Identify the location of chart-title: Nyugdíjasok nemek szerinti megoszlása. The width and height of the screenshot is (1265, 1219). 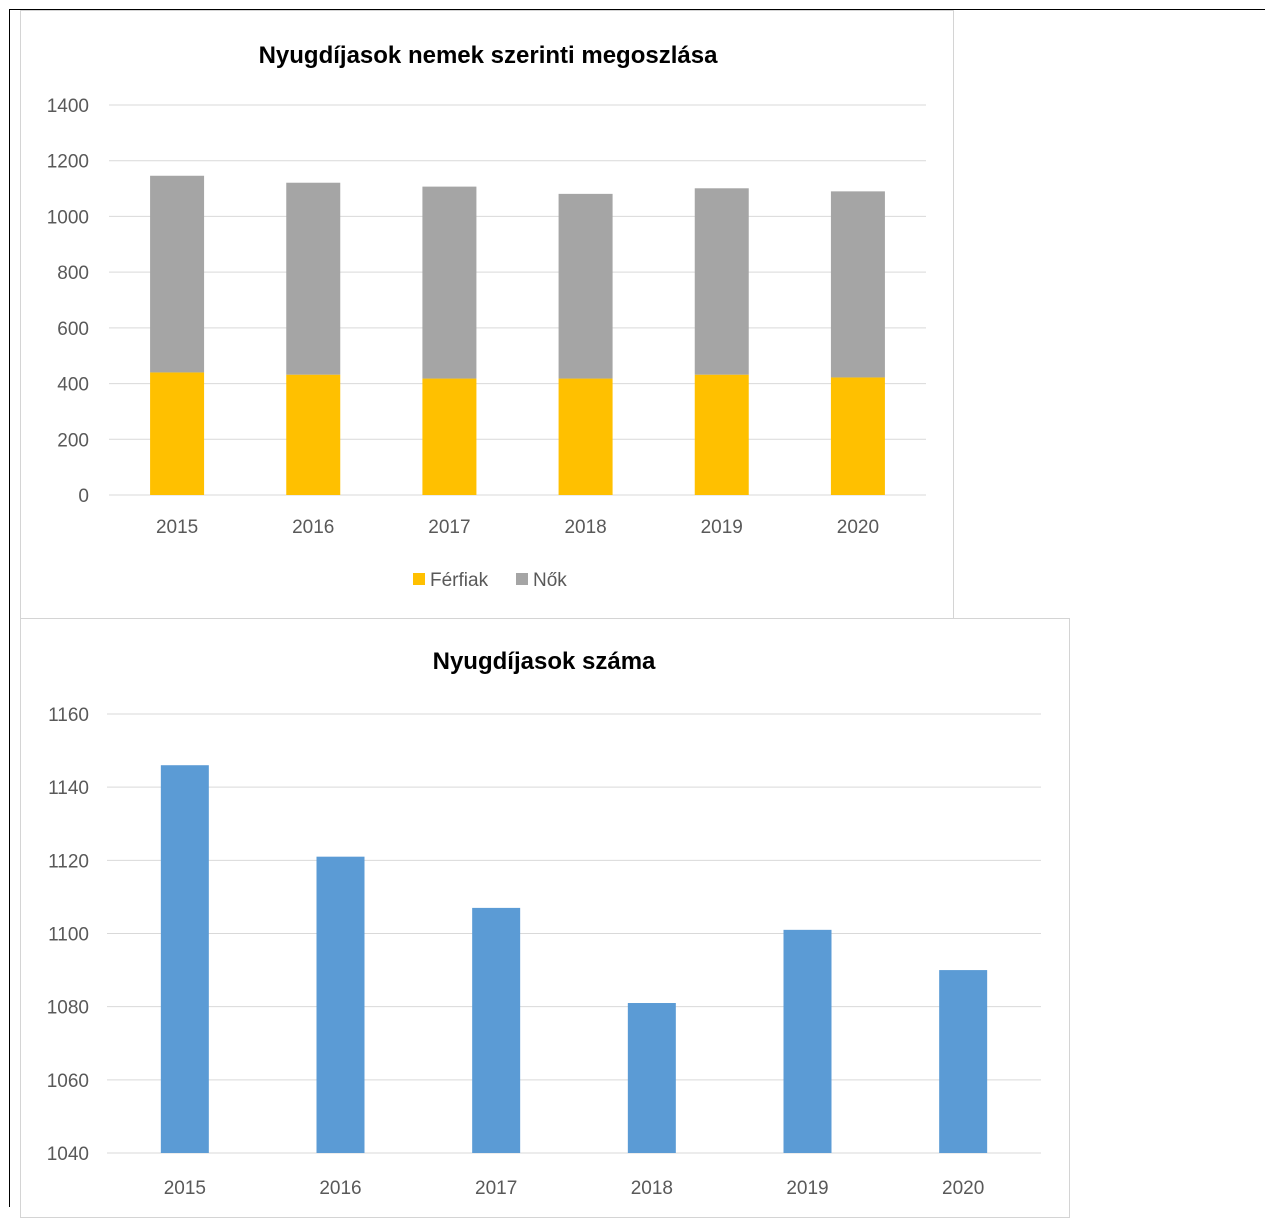
(488, 55).